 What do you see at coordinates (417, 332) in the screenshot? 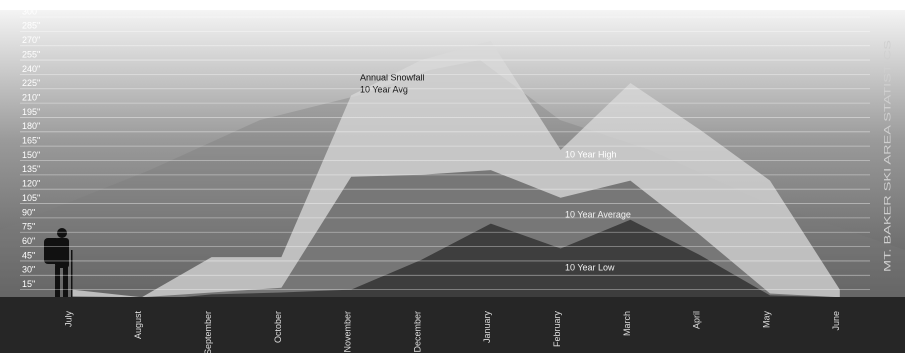
I see `x-tick-label: December` at bounding box center [417, 332].